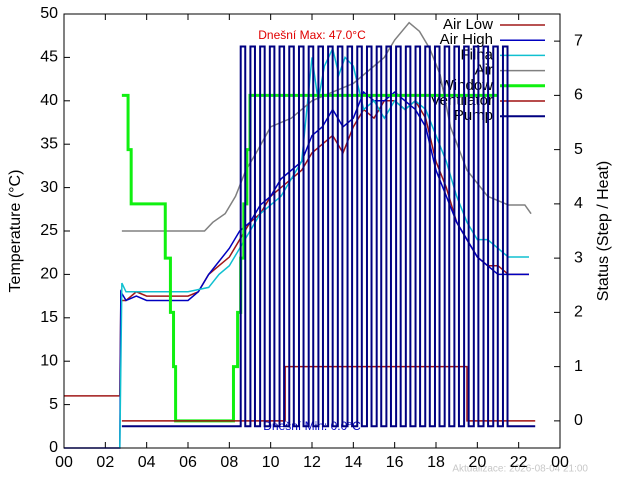  I want to click on y-tick-label: 50, so click(49, 13).